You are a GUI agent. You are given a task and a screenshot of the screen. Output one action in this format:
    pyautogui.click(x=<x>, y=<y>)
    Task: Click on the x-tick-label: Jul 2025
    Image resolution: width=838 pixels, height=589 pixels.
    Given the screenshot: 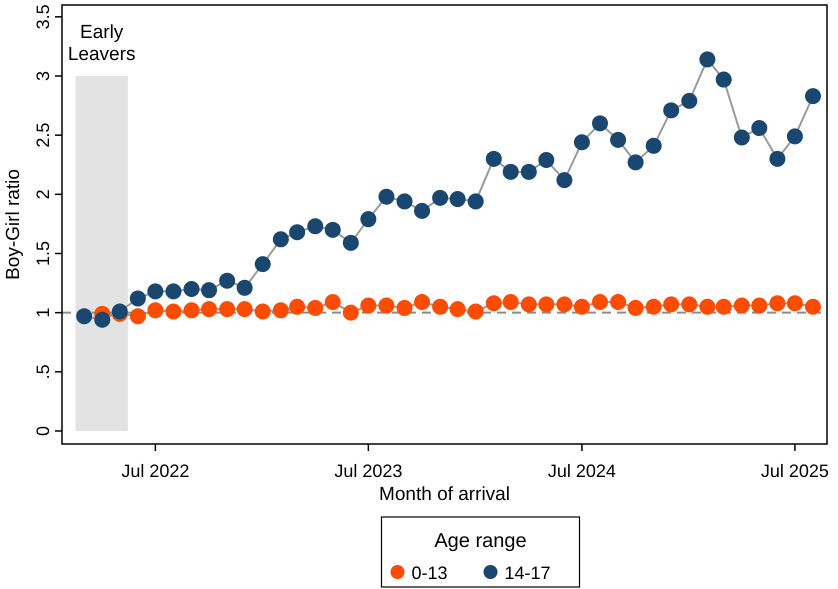 What is the action you would take?
    pyautogui.click(x=794, y=471)
    